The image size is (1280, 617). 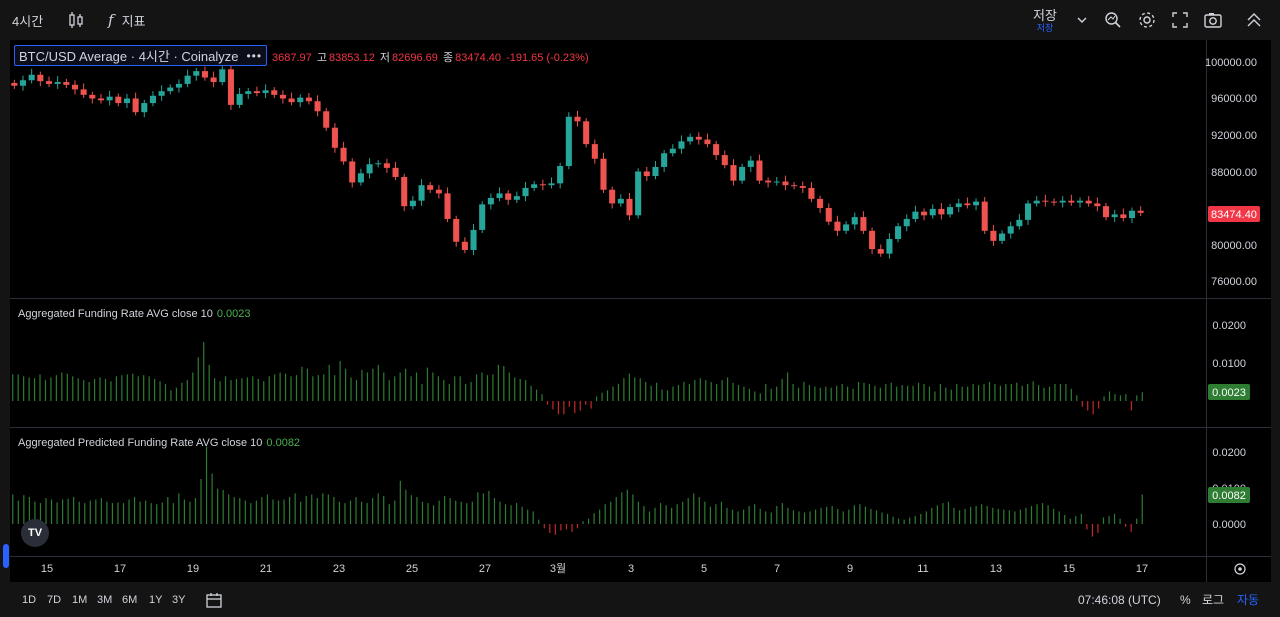 I want to click on search-zoom-icon, so click(x=1113, y=20).